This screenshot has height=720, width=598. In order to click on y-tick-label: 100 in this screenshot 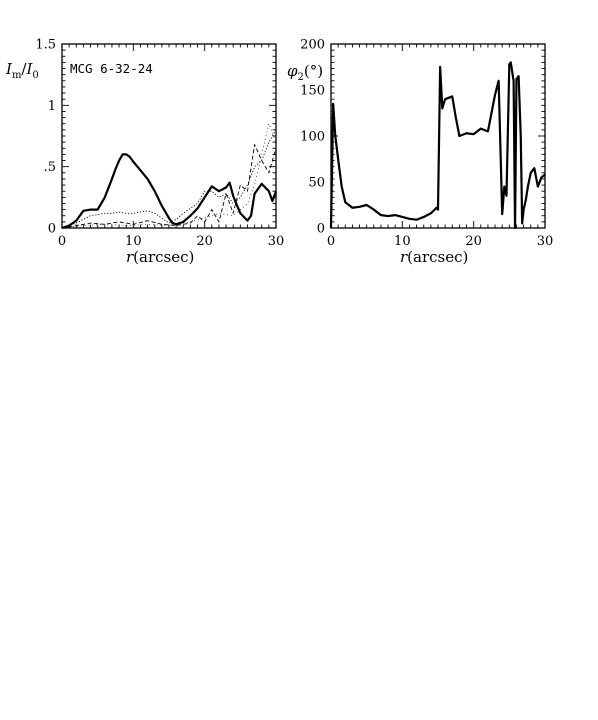, I will do `click(312, 137)`.